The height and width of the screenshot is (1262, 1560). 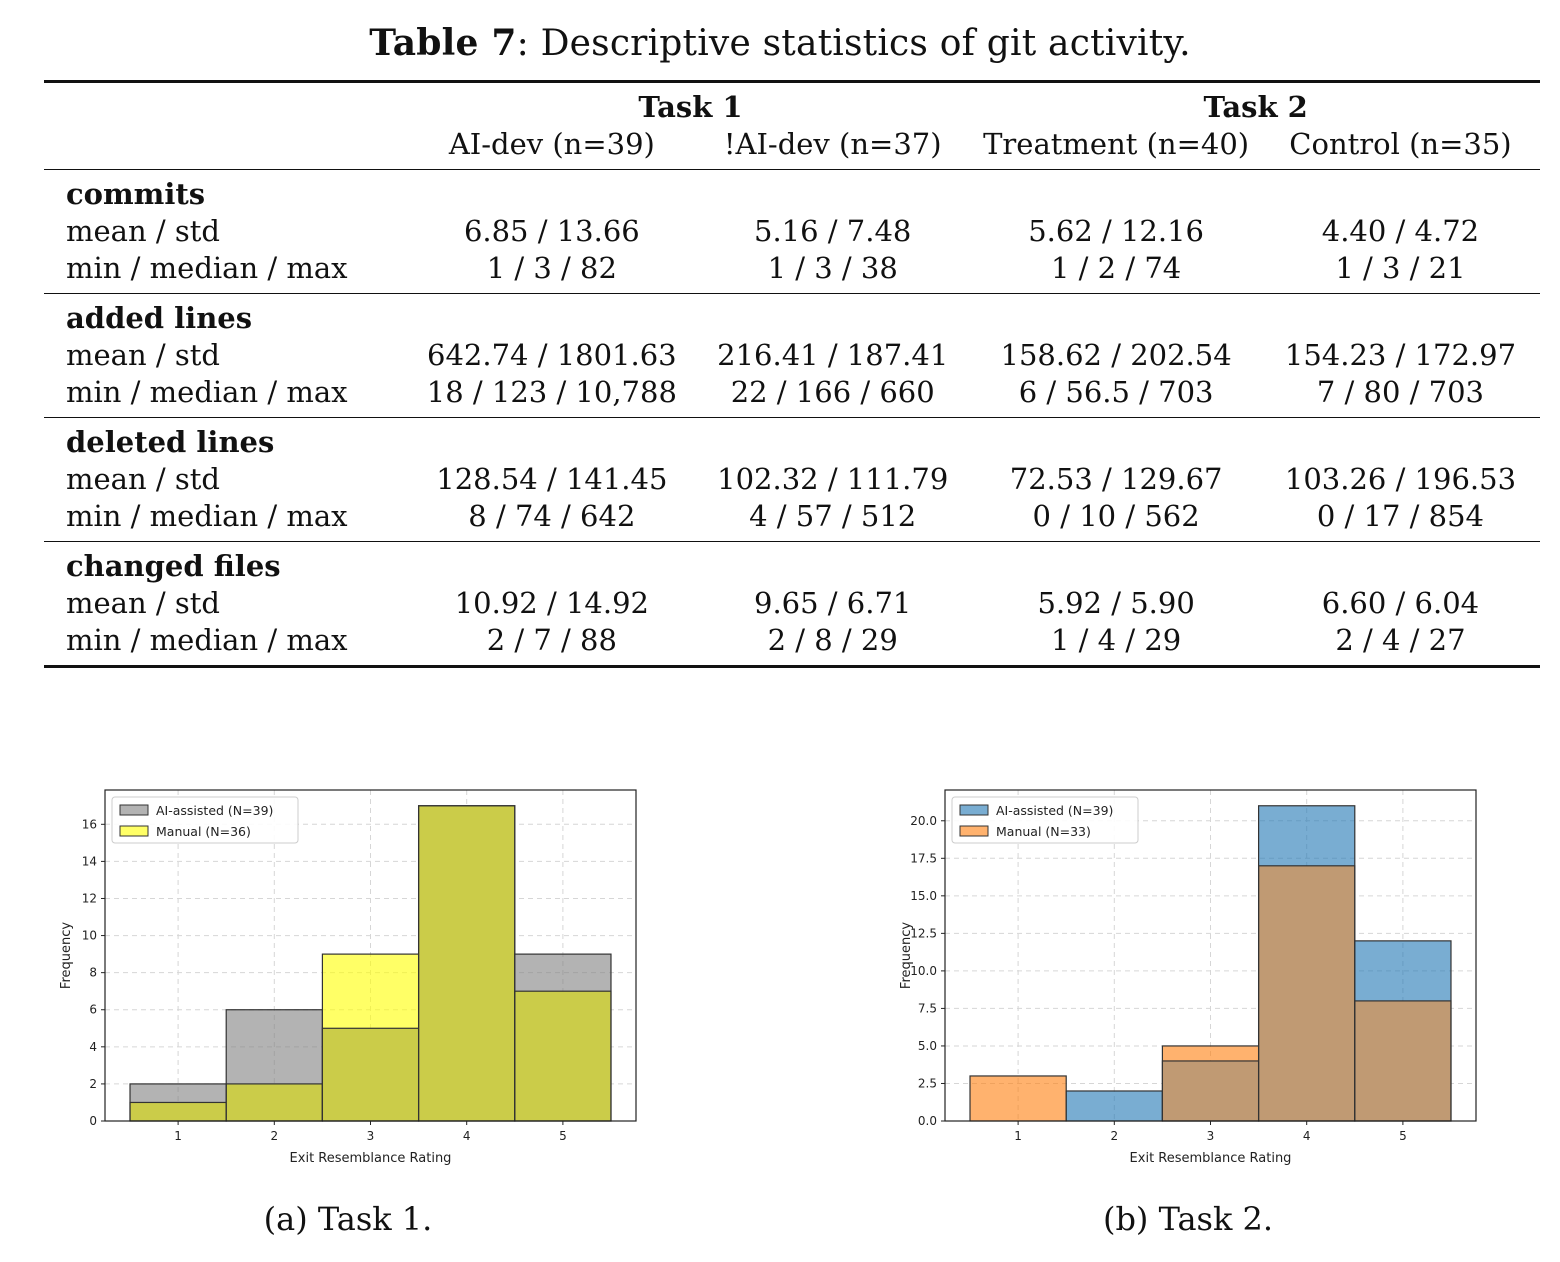 I want to click on table-cell: 5.92 / 5.90, so click(x=1116, y=603).